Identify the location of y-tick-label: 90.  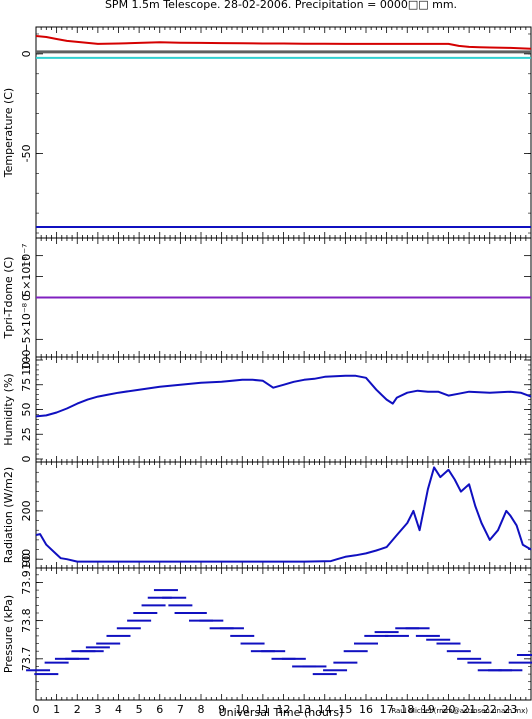
(26, 560).